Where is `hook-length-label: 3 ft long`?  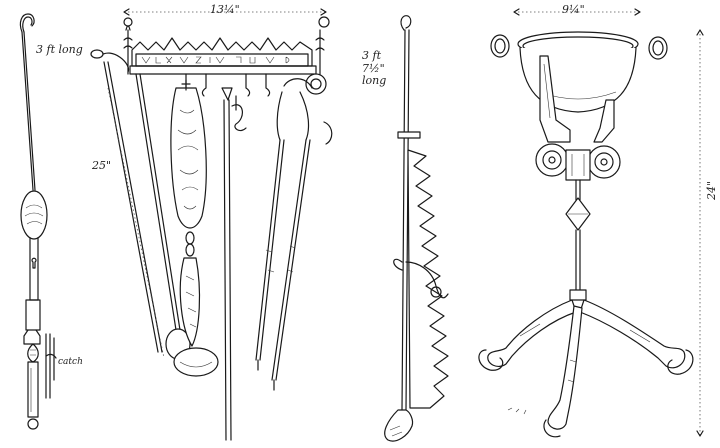 hook-length-label: 3 ft long is located at coordinates (59, 49).